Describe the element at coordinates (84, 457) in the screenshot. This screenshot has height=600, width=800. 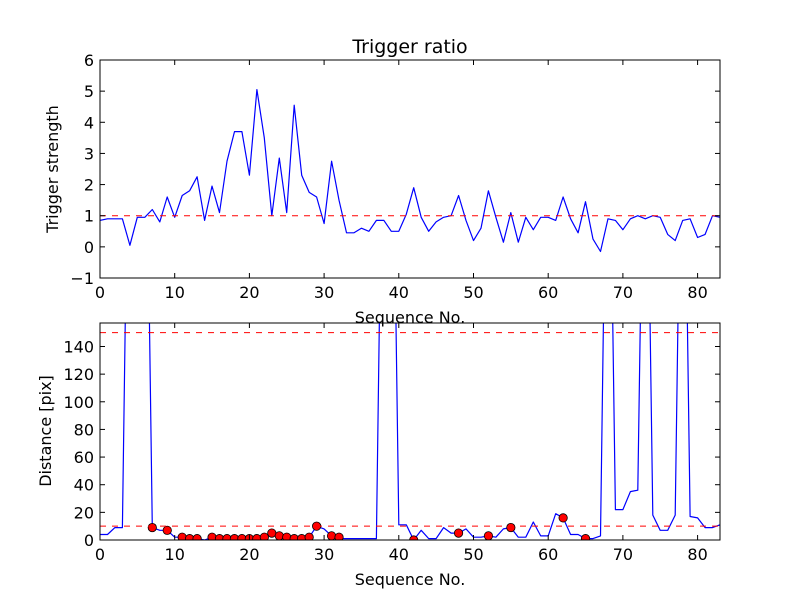
I see `y-tick-label: 60` at that location.